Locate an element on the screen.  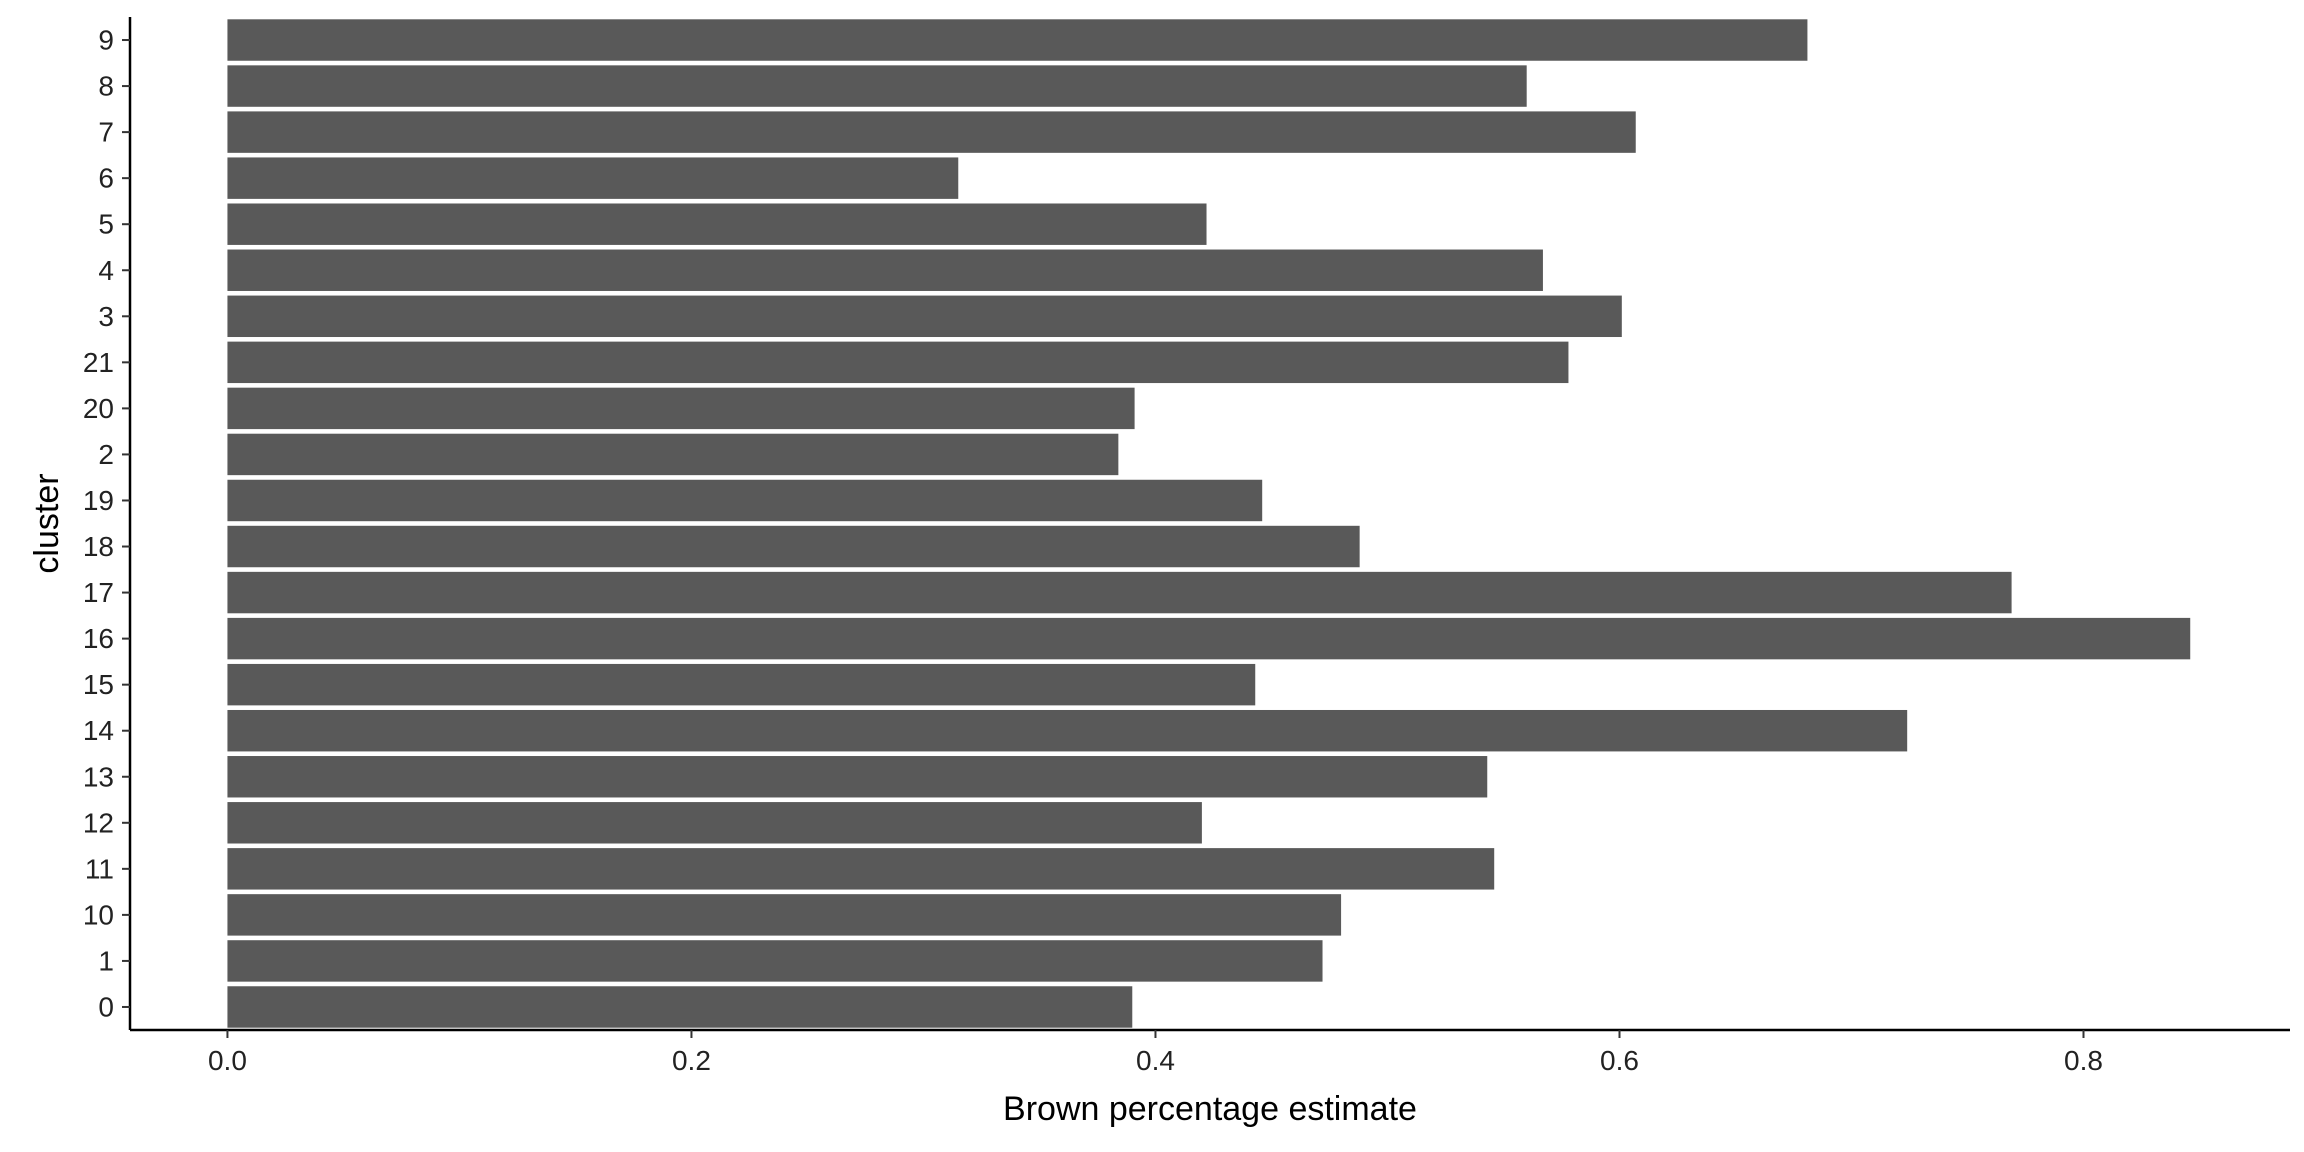
x-tick-label: 0.6 is located at coordinates (1619, 1060).